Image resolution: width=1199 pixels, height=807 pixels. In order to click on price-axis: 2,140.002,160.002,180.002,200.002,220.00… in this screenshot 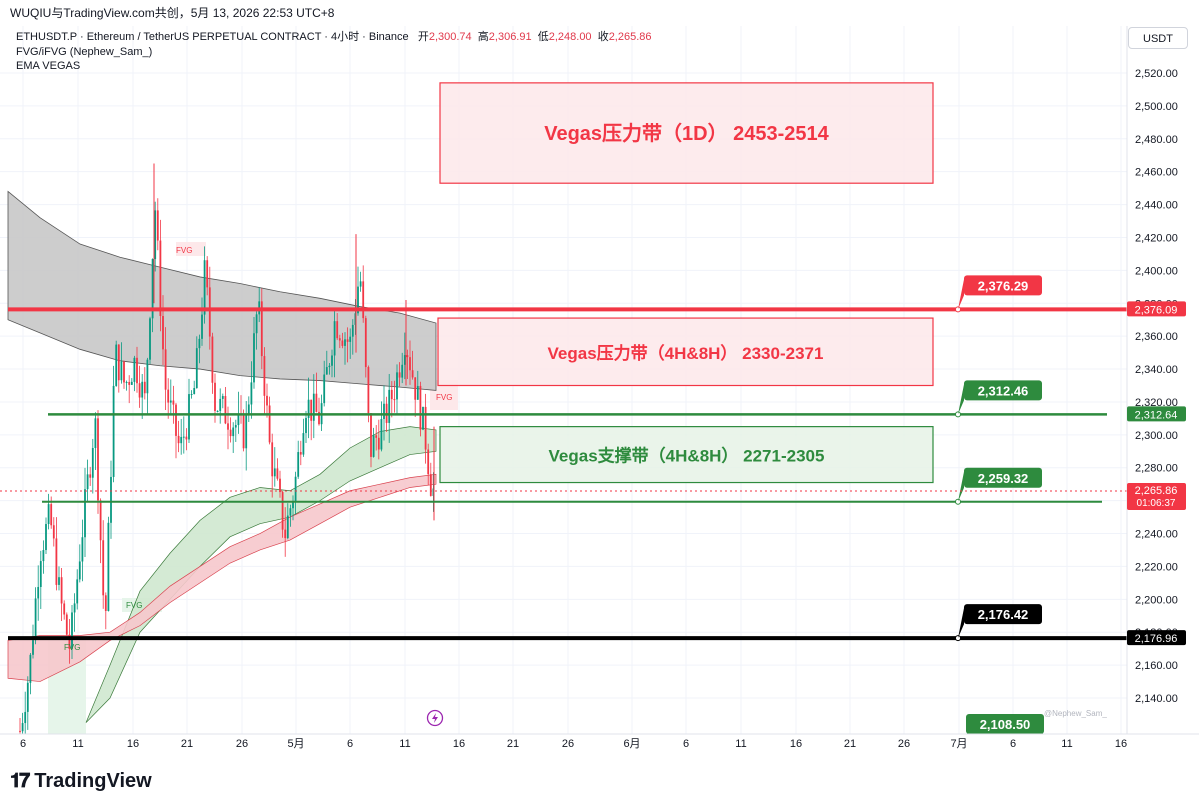, I will do `click(1156, 386)`.